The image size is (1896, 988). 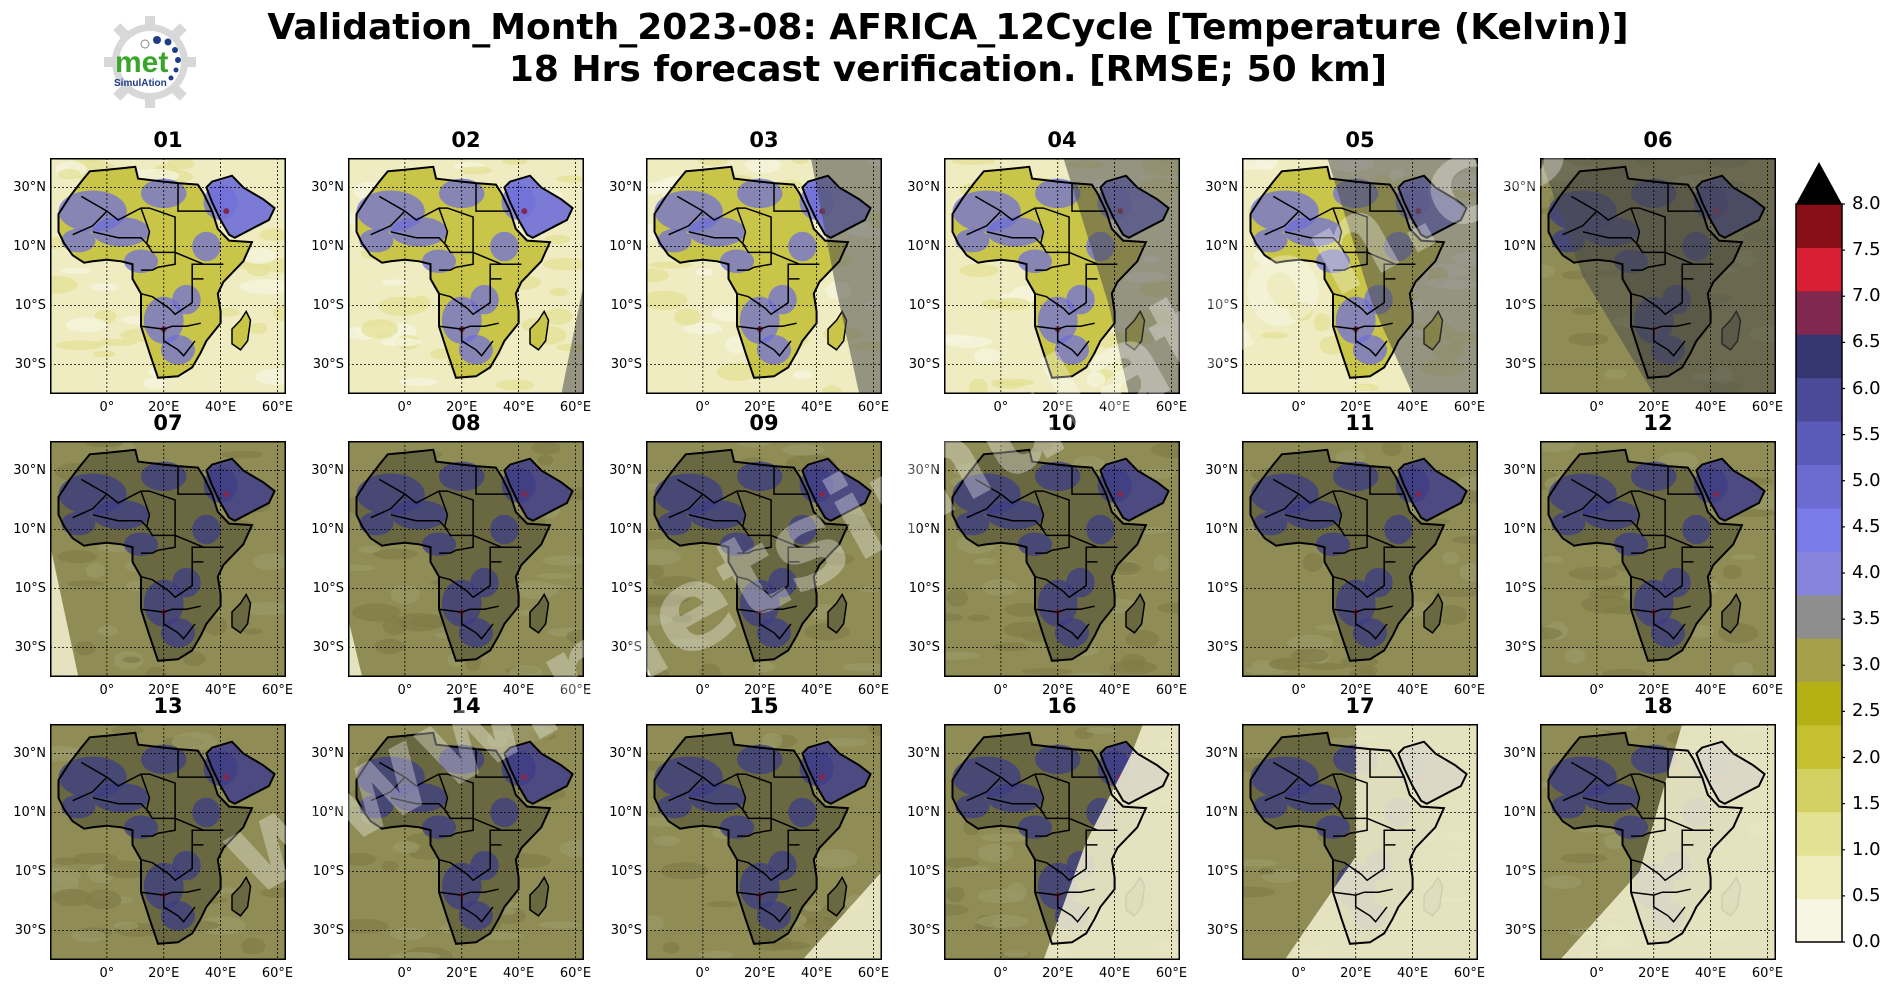 What do you see at coordinates (1866, 296) in the screenshot?
I see `colorbar-tick-label: 7.0` at bounding box center [1866, 296].